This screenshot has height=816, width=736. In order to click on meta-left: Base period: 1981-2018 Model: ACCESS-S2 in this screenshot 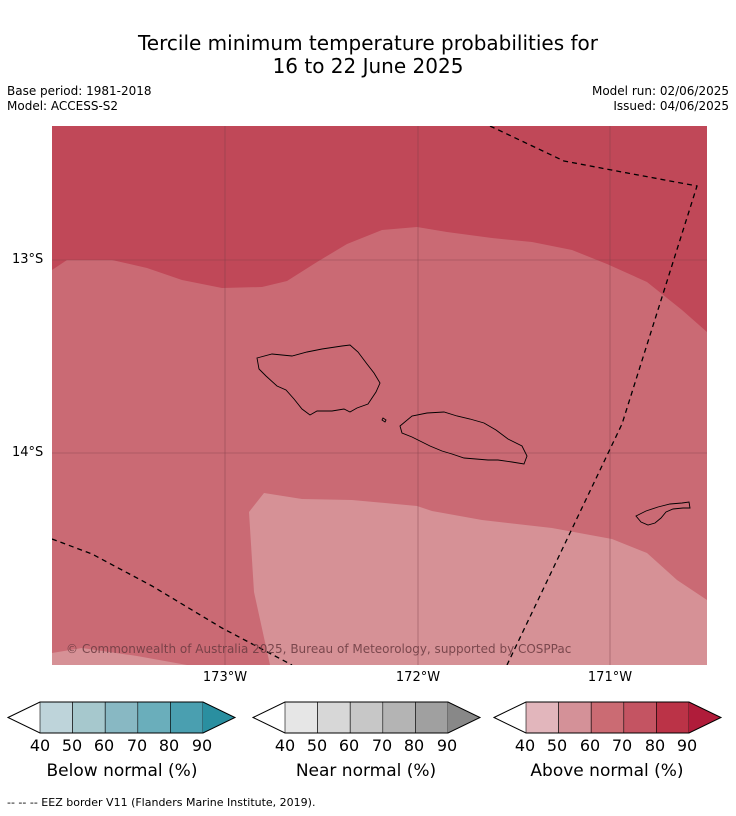, I will do `click(79, 99)`.